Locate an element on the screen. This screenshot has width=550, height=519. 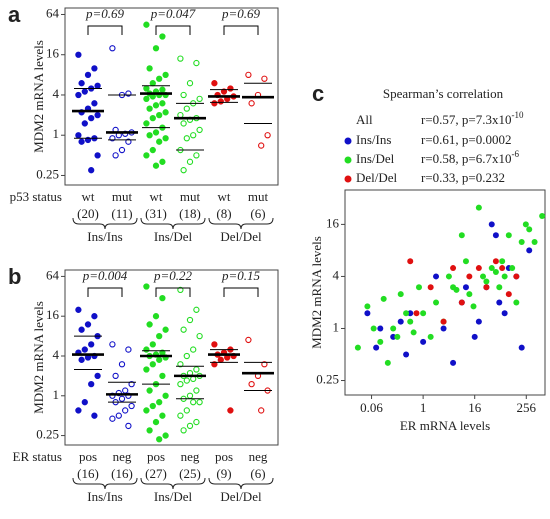
plot-frame is located at coordinates (171, 357).